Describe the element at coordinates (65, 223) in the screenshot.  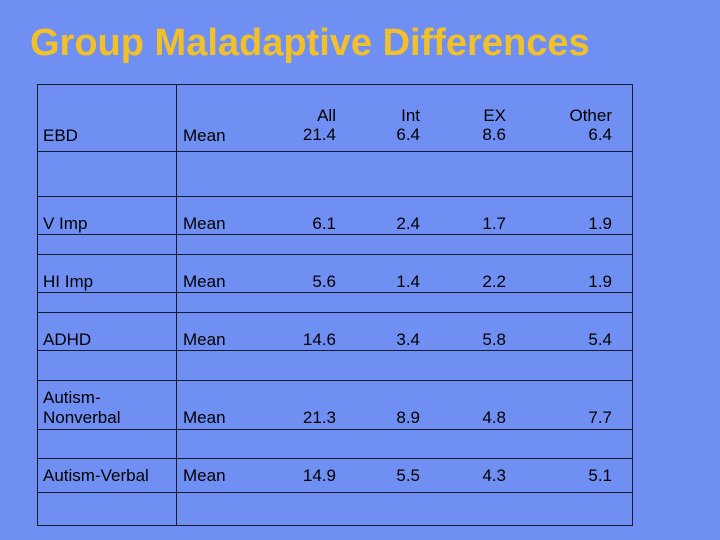
I see `row-group: V Imp` at that location.